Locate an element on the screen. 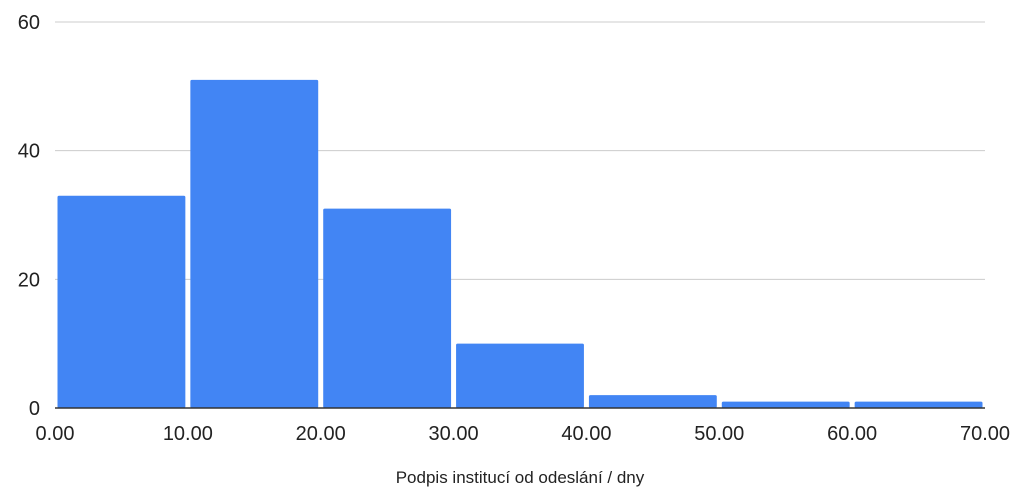  x-tick-label: 70.00 is located at coordinates (985, 434).